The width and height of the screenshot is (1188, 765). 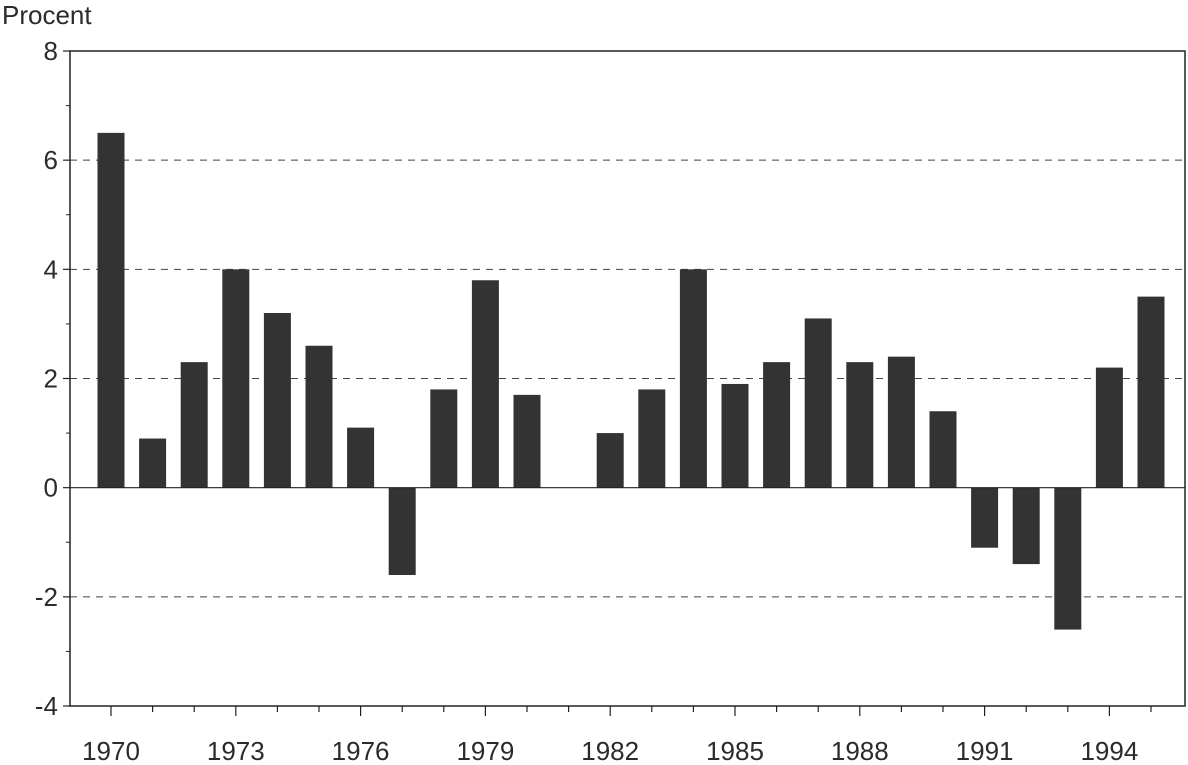 I want to click on bar-1970, so click(x=111, y=310).